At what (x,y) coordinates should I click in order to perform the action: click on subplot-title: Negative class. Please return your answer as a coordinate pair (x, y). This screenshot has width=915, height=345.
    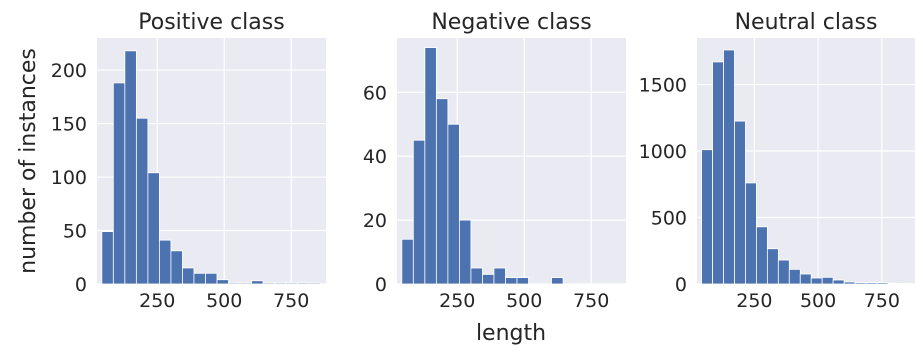
    Looking at the image, I should click on (511, 22).